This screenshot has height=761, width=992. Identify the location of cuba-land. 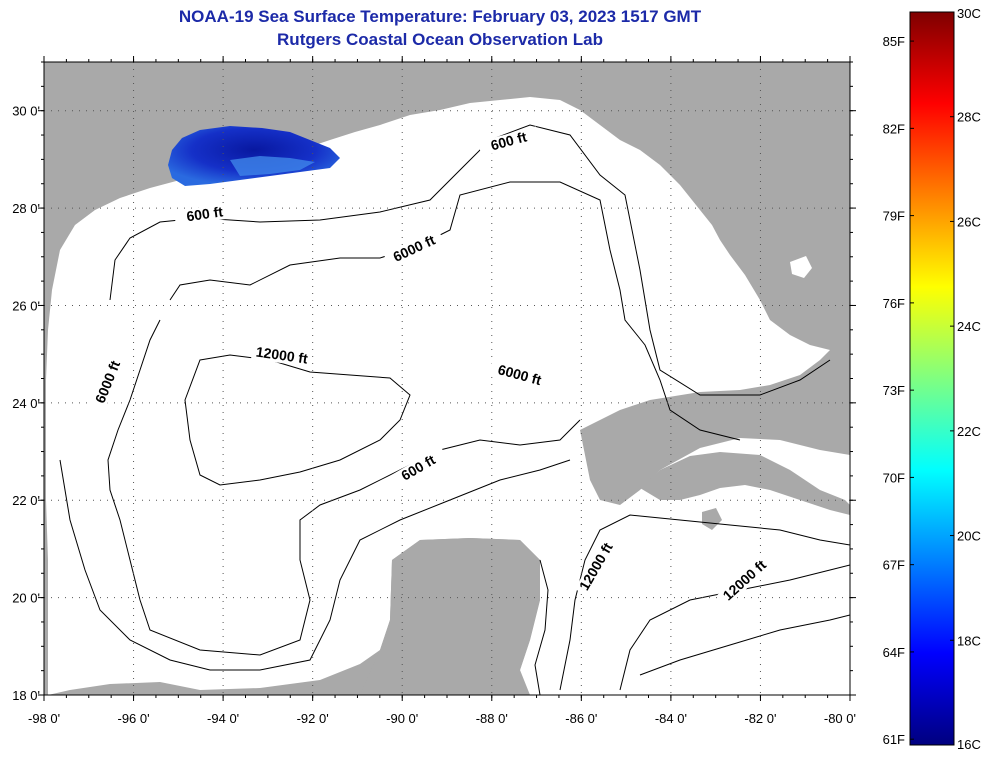
(745, 483).